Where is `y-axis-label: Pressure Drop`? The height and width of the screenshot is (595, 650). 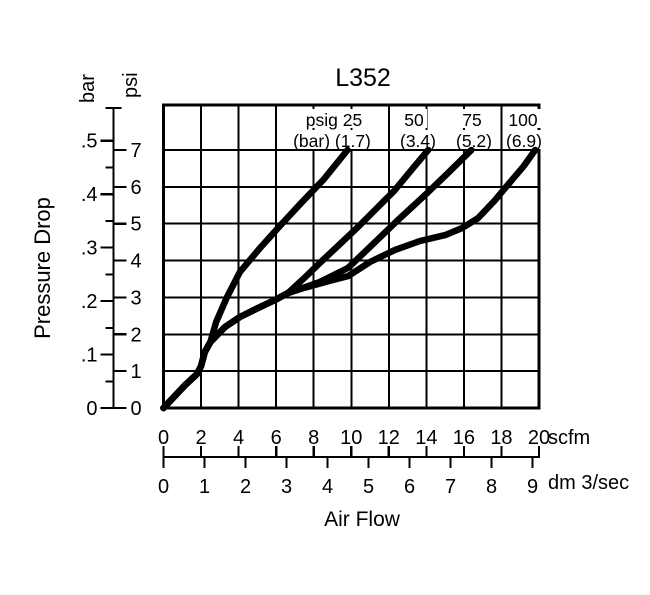 y-axis-label: Pressure Drop is located at coordinates (42, 268).